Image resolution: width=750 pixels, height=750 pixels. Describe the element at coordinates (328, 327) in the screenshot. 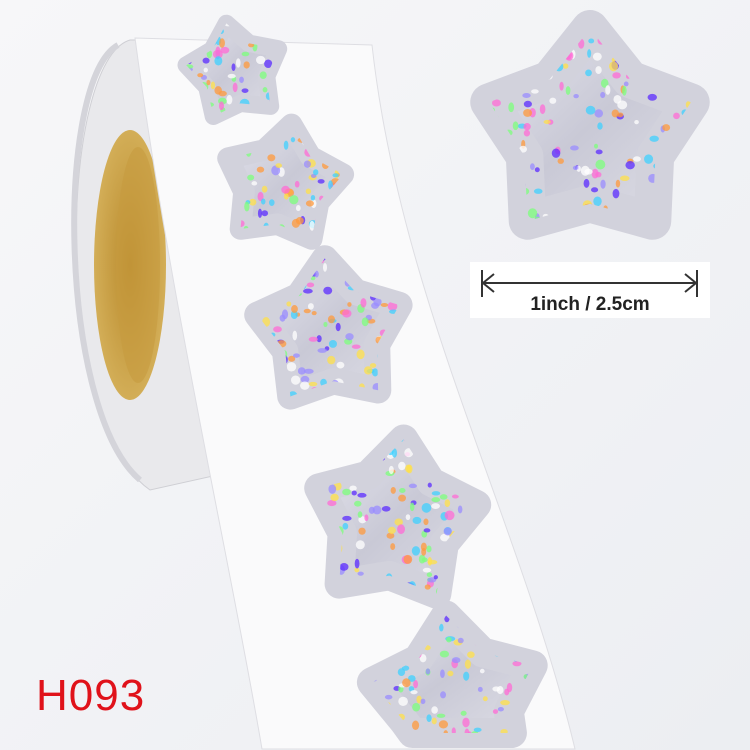

I see `star-sticker-icon` at that location.